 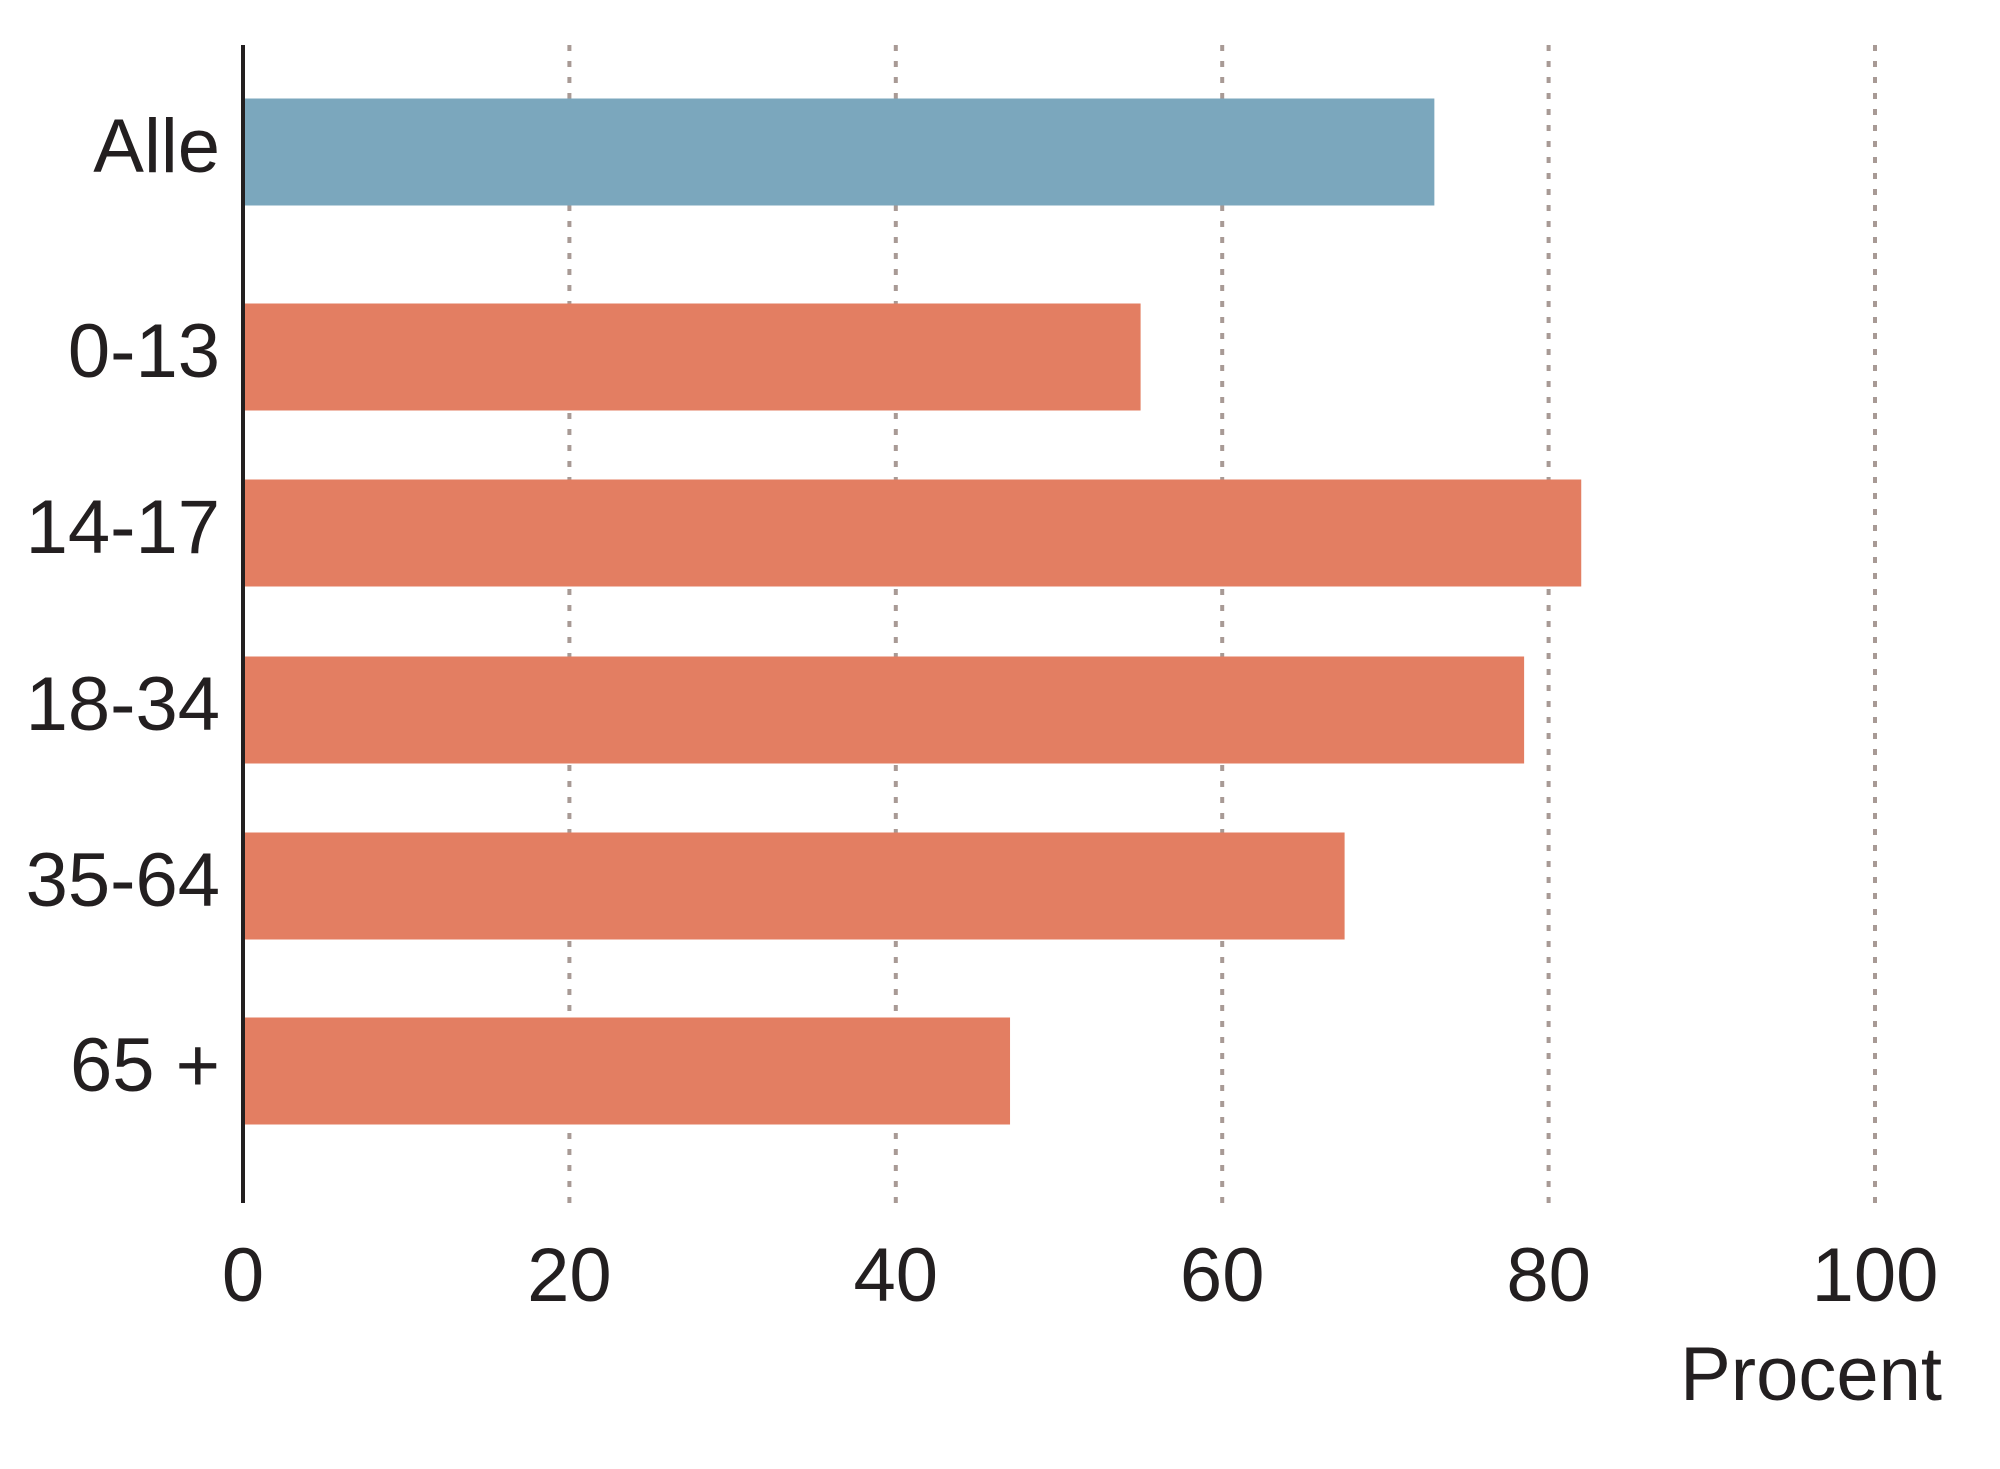 What do you see at coordinates (243, 1275) in the screenshot?
I see `x-tick-label: 0` at bounding box center [243, 1275].